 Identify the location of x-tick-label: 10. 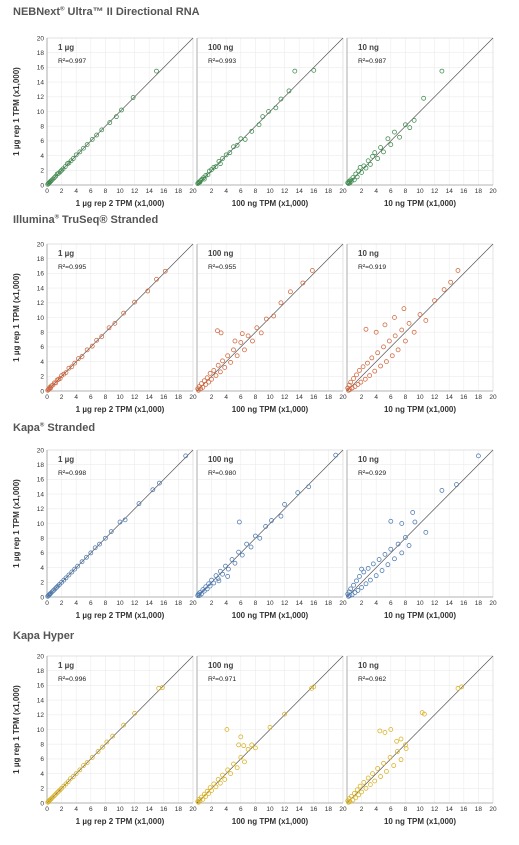
(120, 397).